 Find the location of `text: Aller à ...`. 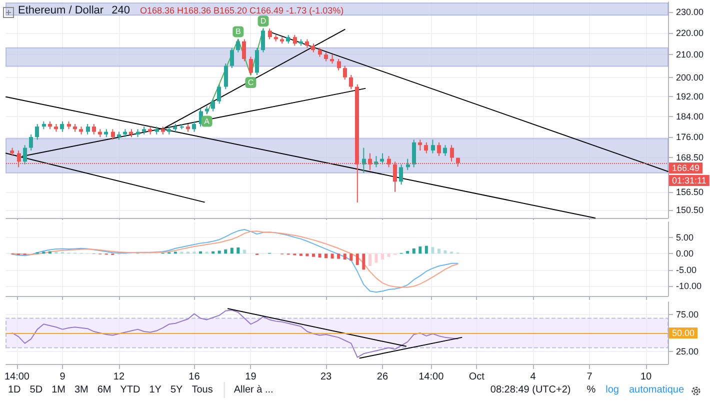

text: Aller à ... is located at coordinates (254, 390).